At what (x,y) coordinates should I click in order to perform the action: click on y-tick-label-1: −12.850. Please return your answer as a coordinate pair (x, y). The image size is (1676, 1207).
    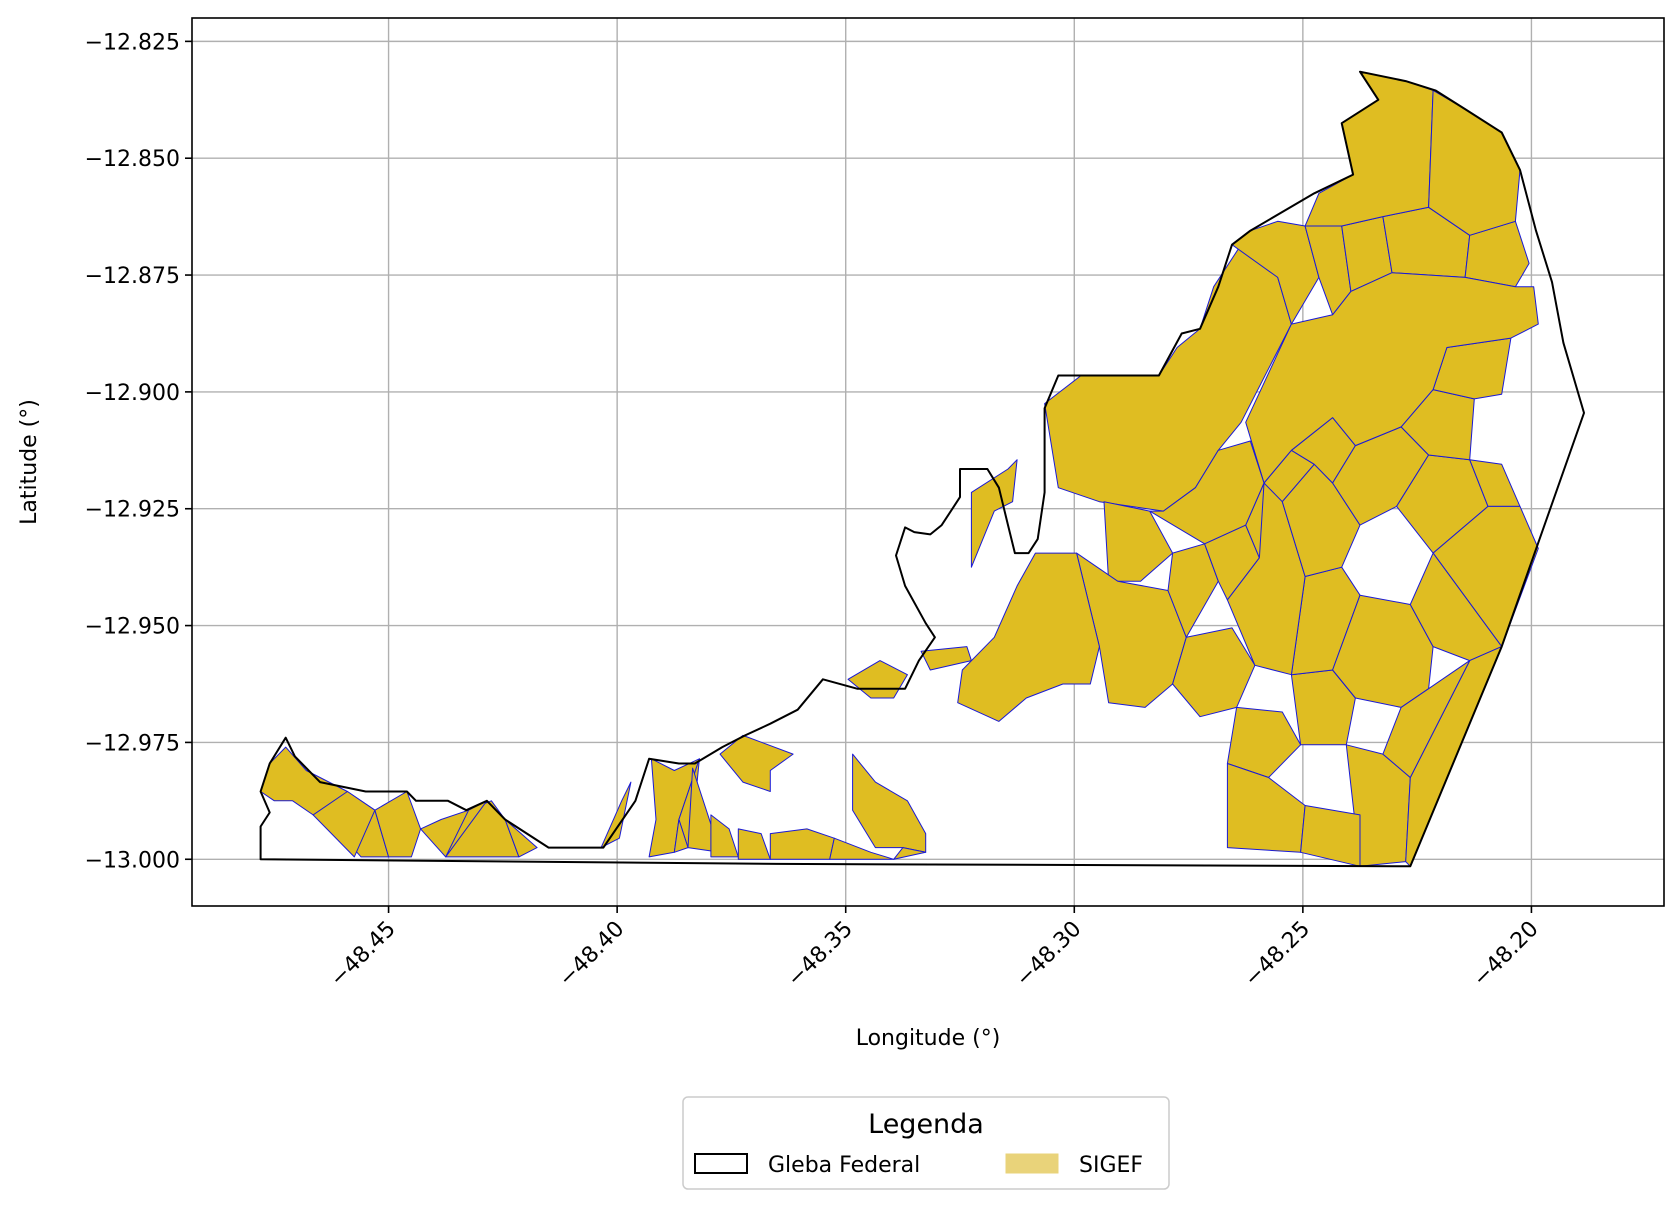
    Looking at the image, I should click on (132, 159).